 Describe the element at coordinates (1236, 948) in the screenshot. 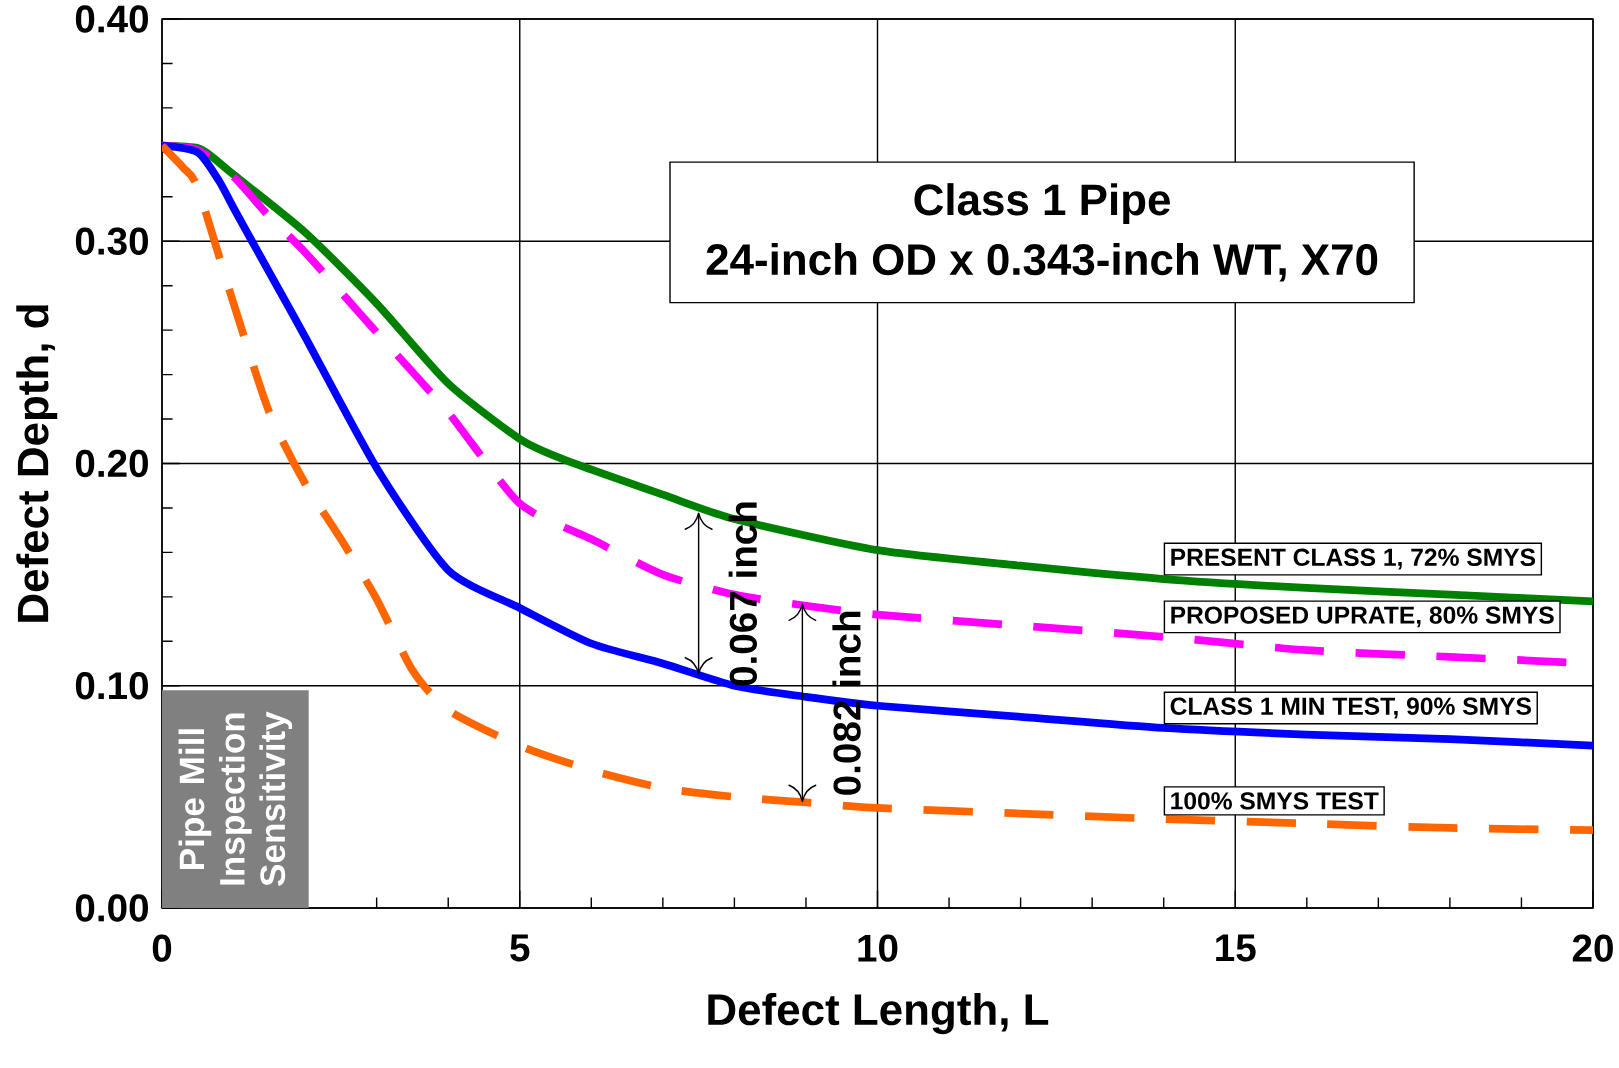

I see `x-tick-label: 15` at that location.